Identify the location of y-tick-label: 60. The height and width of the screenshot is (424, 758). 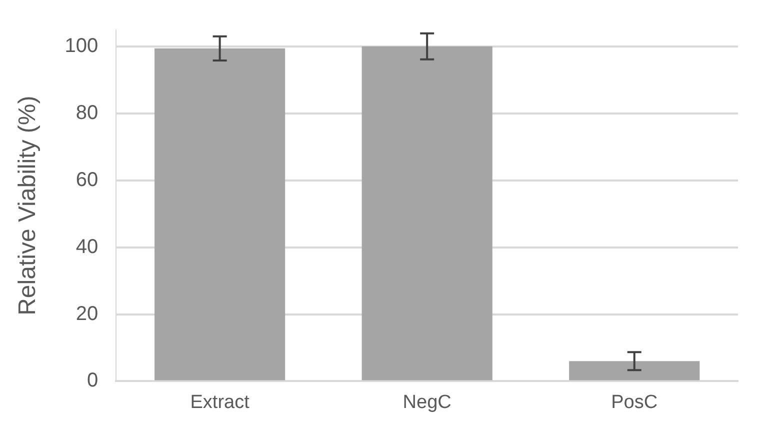
(87, 180).